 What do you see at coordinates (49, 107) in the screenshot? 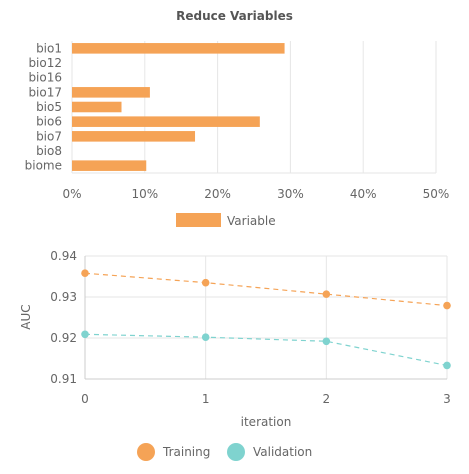
I see `y-tick-label: bio5` at bounding box center [49, 107].